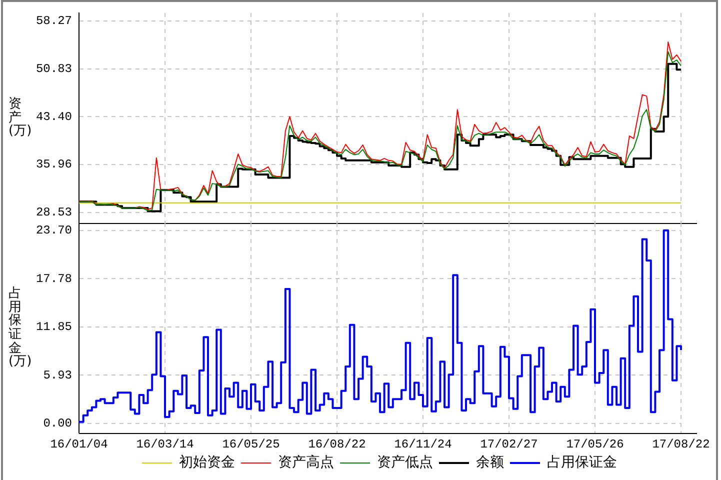 The width and height of the screenshot is (721, 480). I want to click on y-tick-label: 0.00, so click(57, 423).